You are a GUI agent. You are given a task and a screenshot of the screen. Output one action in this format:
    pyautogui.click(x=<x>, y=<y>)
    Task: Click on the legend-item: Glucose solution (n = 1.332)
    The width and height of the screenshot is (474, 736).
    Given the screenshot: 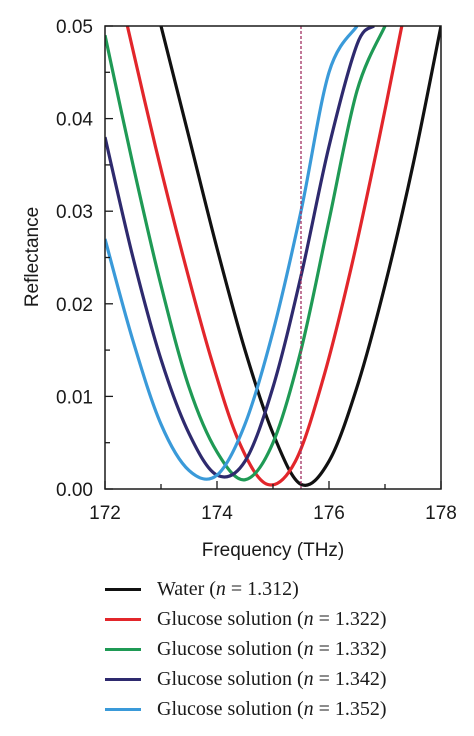 What is the action you would take?
    pyautogui.click(x=285, y=649)
    